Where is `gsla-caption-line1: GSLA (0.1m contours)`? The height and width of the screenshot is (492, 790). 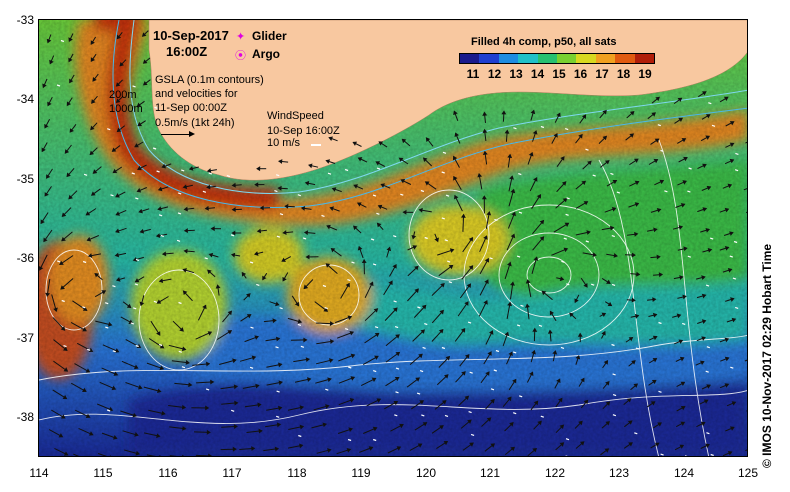 gsla-caption-line1: GSLA (0.1m contours) is located at coordinates (209, 80).